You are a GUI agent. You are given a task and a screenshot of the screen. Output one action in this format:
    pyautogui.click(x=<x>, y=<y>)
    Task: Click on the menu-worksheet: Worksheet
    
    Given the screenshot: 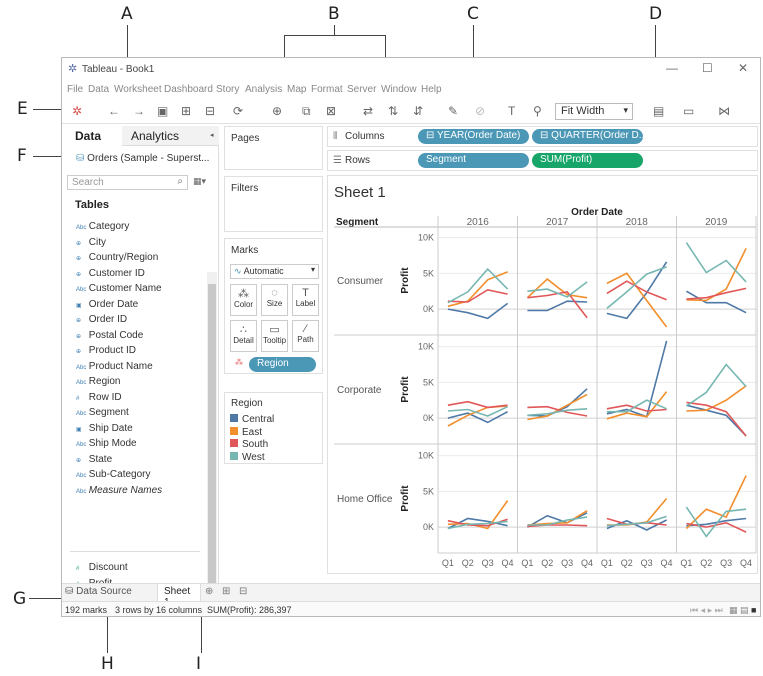 What is the action you would take?
    pyautogui.click(x=138, y=89)
    